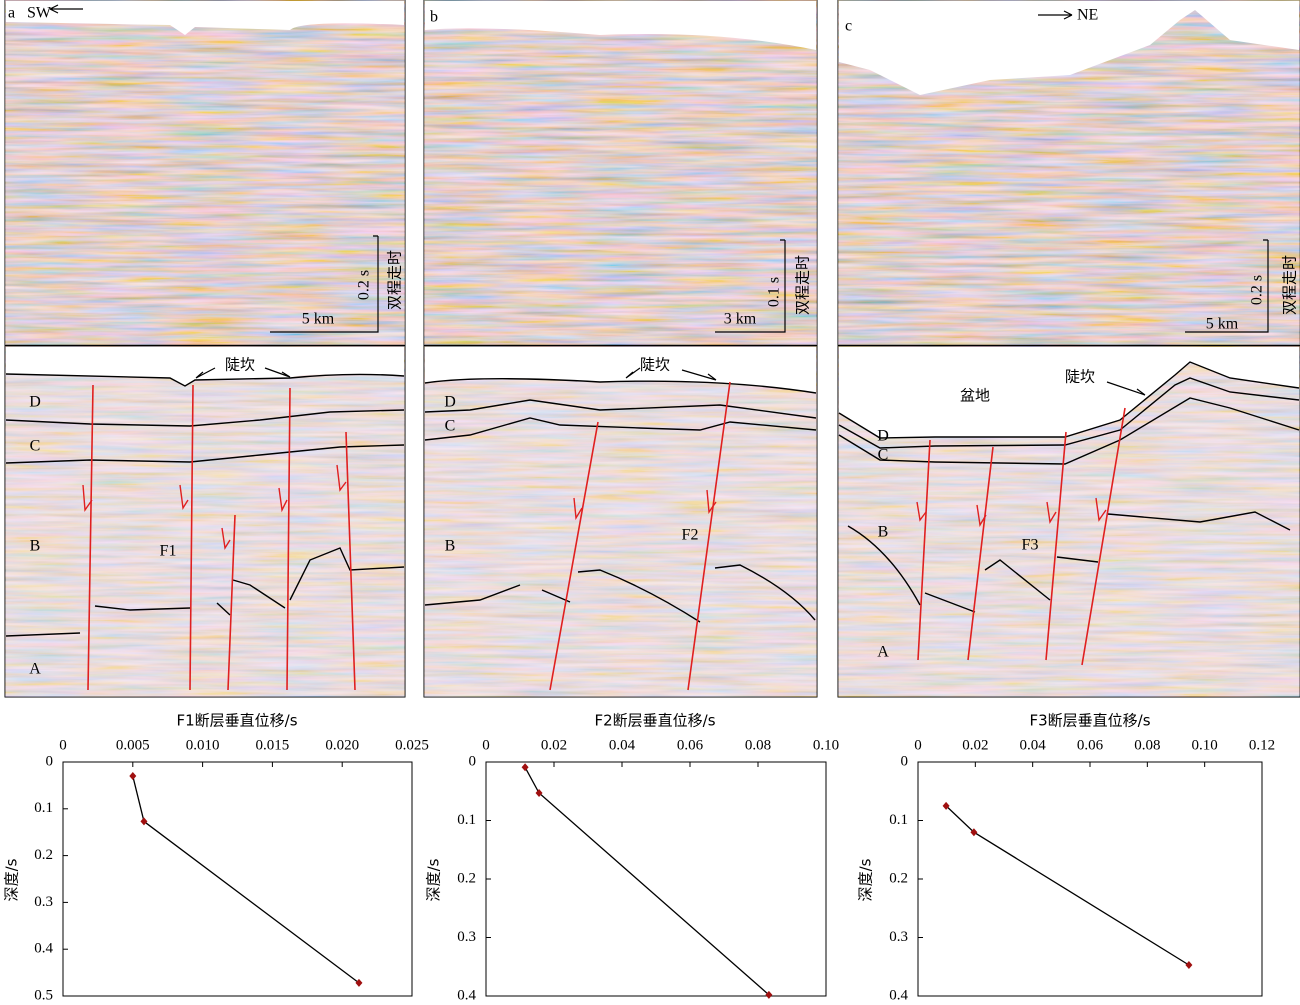 This screenshot has height=1005, width=1300. Describe the element at coordinates (1087, 15) in the screenshot. I see `direction: NE` at that location.